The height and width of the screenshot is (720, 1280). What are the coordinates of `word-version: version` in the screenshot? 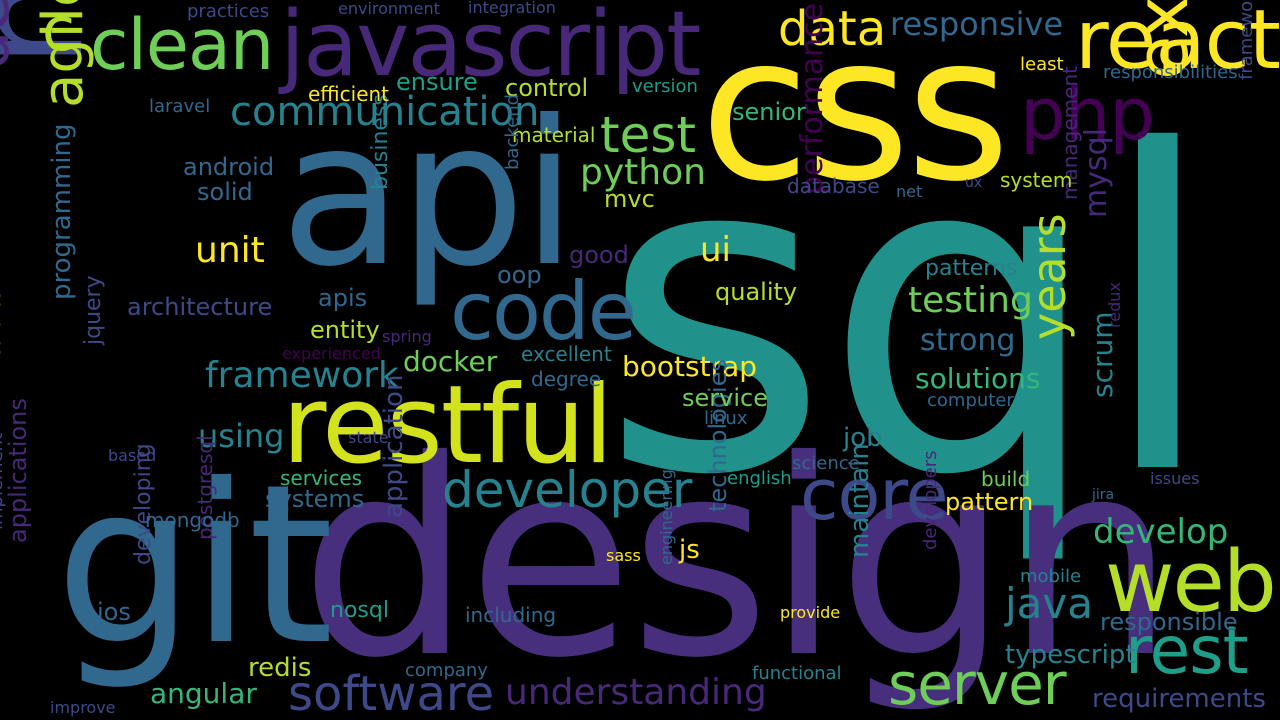 It's located at (665, 86).